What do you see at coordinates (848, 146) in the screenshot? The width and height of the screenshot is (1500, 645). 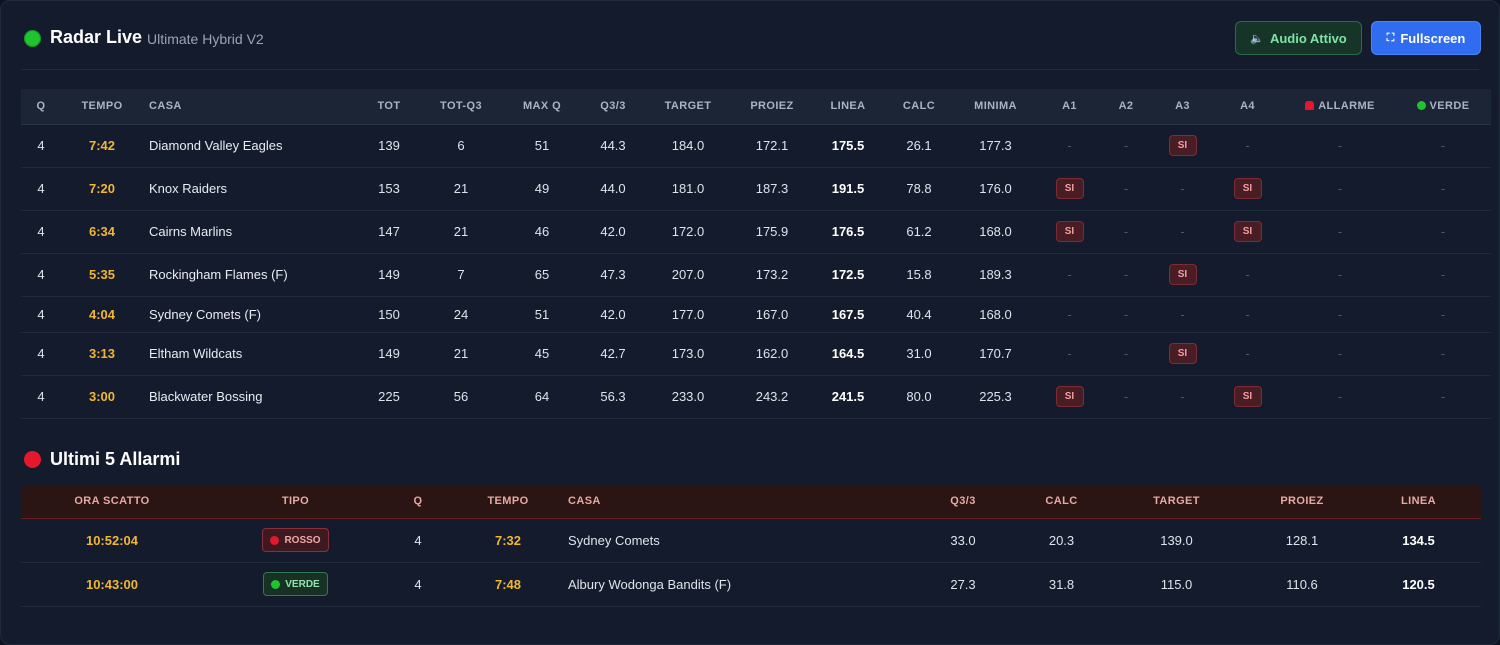 I see `cell-linea: 175.5` at bounding box center [848, 146].